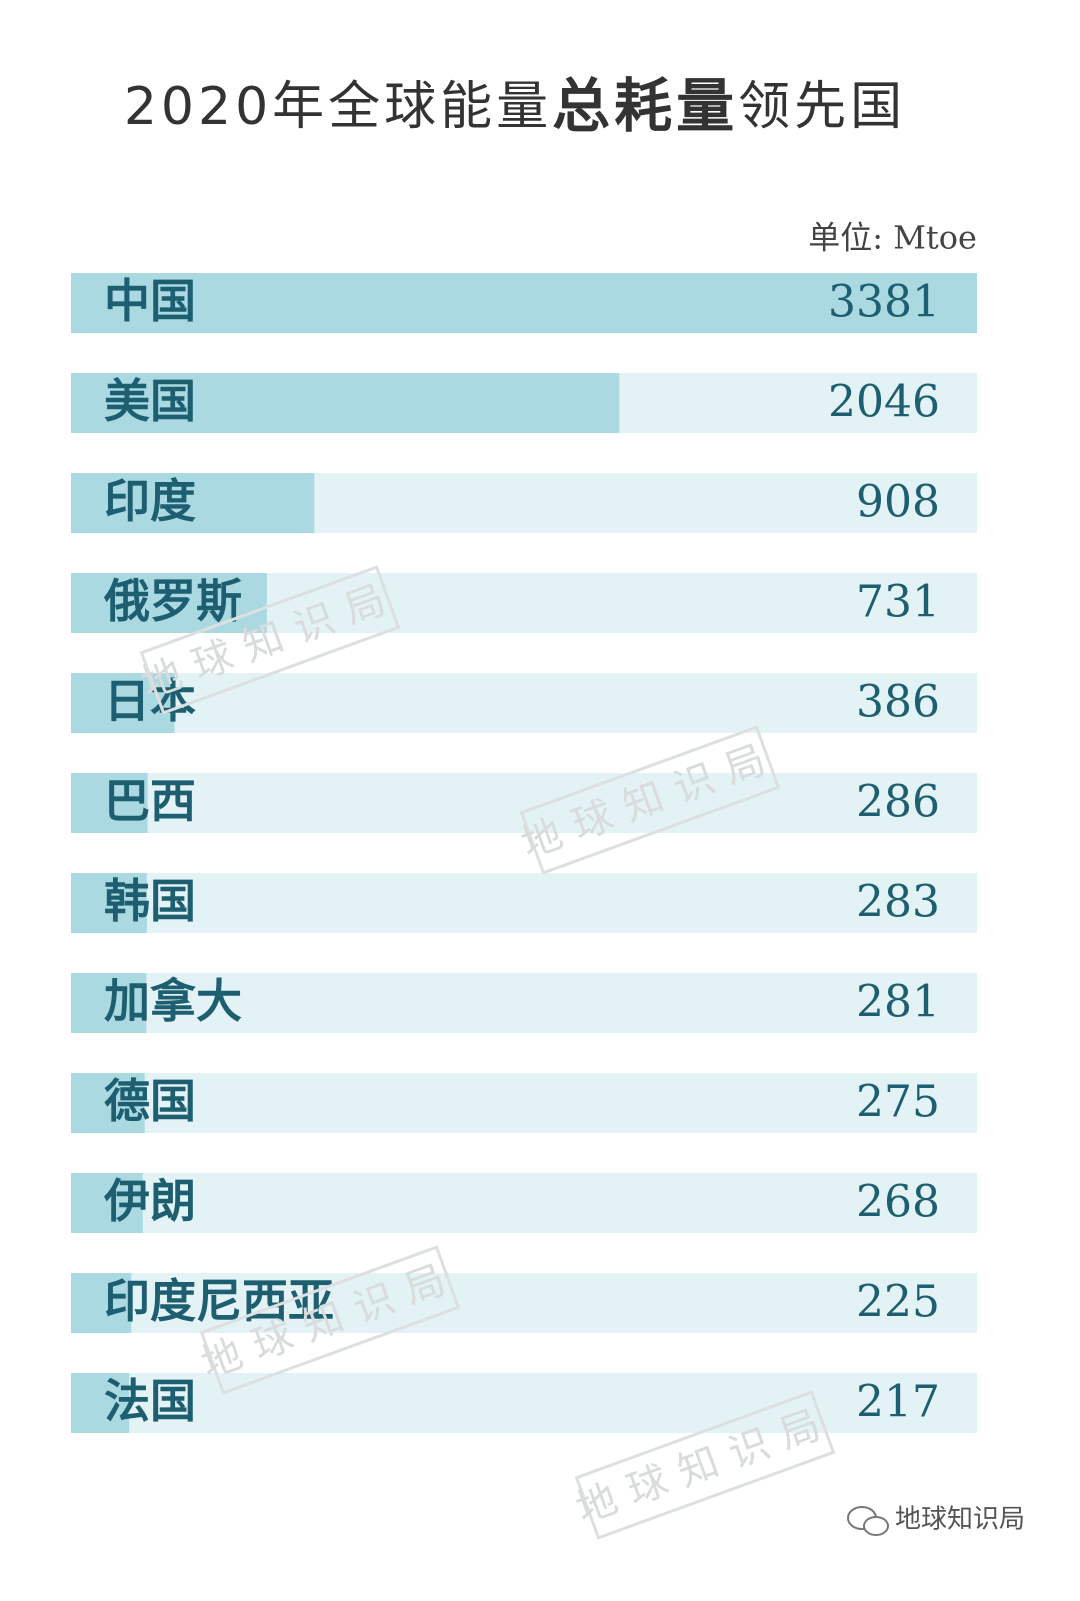 This screenshot has height=1601, width=1080. Describe the element at coordinates (898, 1002) in the screenshot. I see `value-label: 281` at that location.